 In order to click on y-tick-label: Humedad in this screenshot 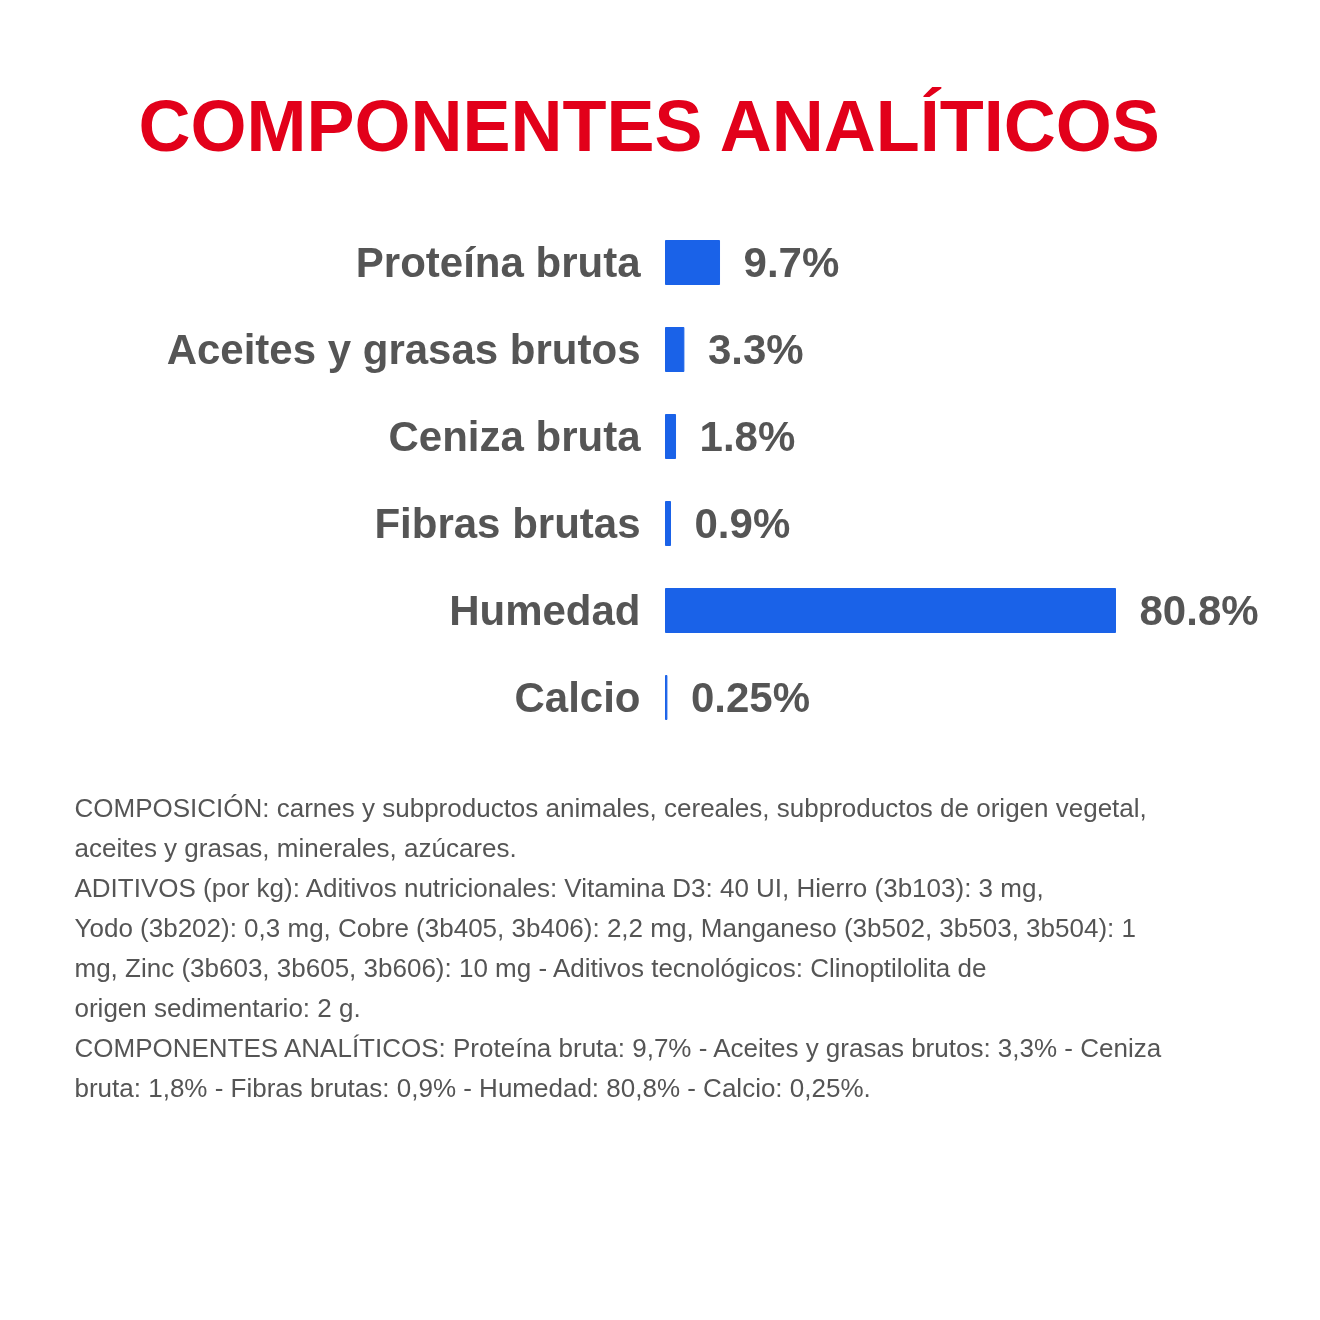, I will do `click(545, 610)`.